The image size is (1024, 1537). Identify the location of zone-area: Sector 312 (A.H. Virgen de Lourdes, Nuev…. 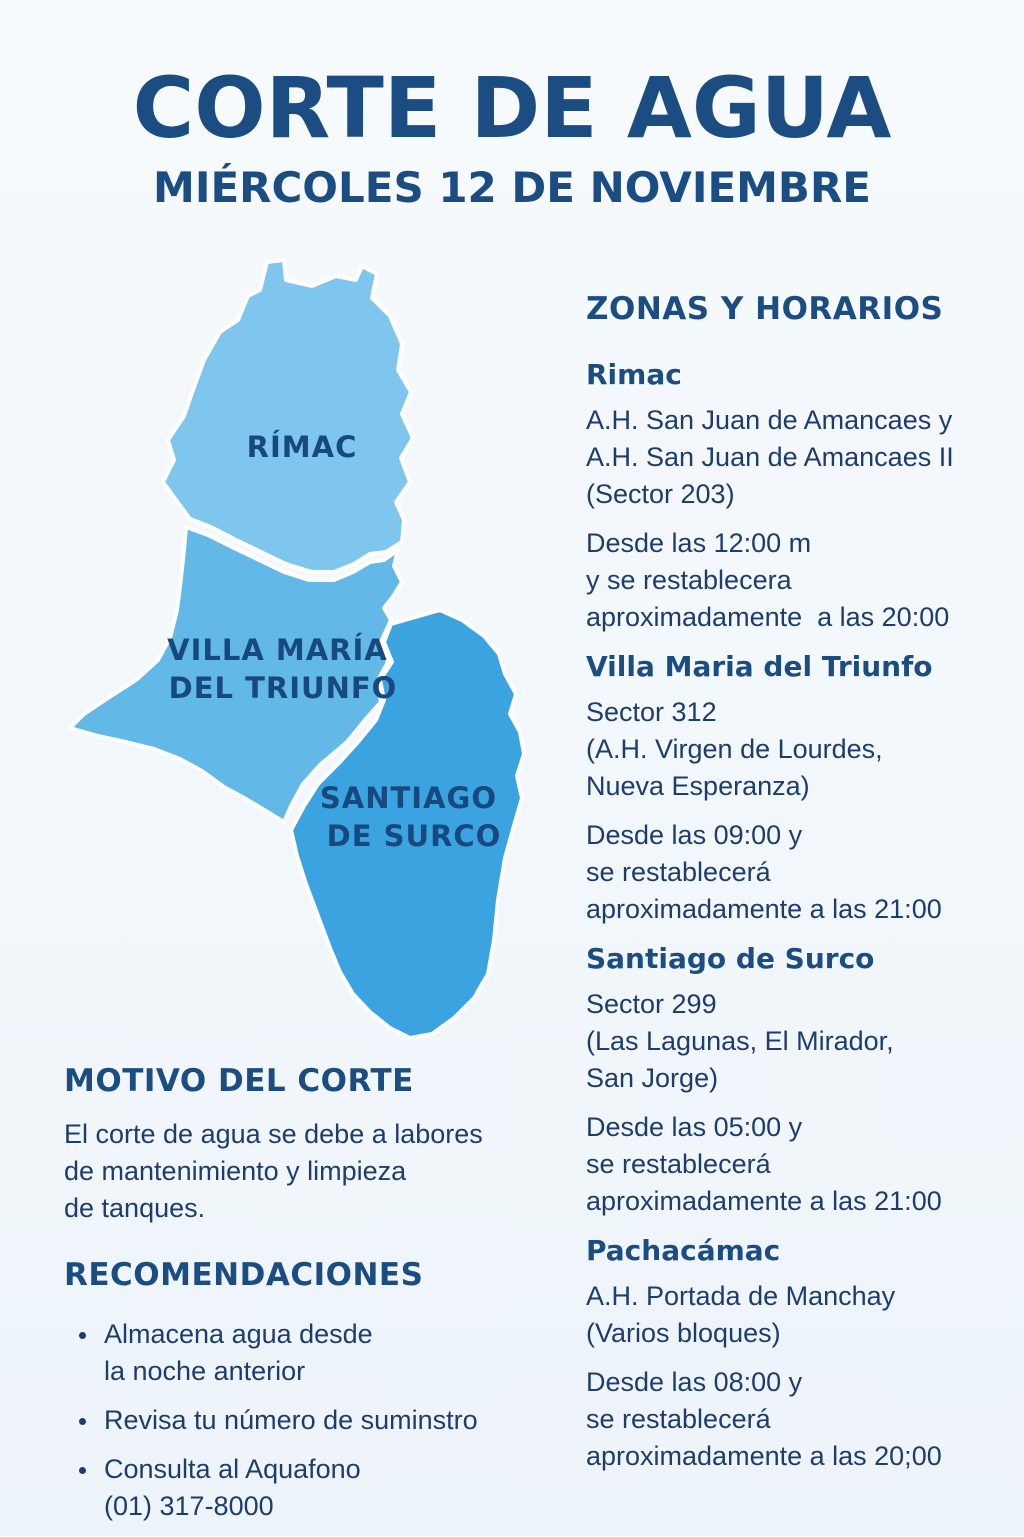
(734, 749).